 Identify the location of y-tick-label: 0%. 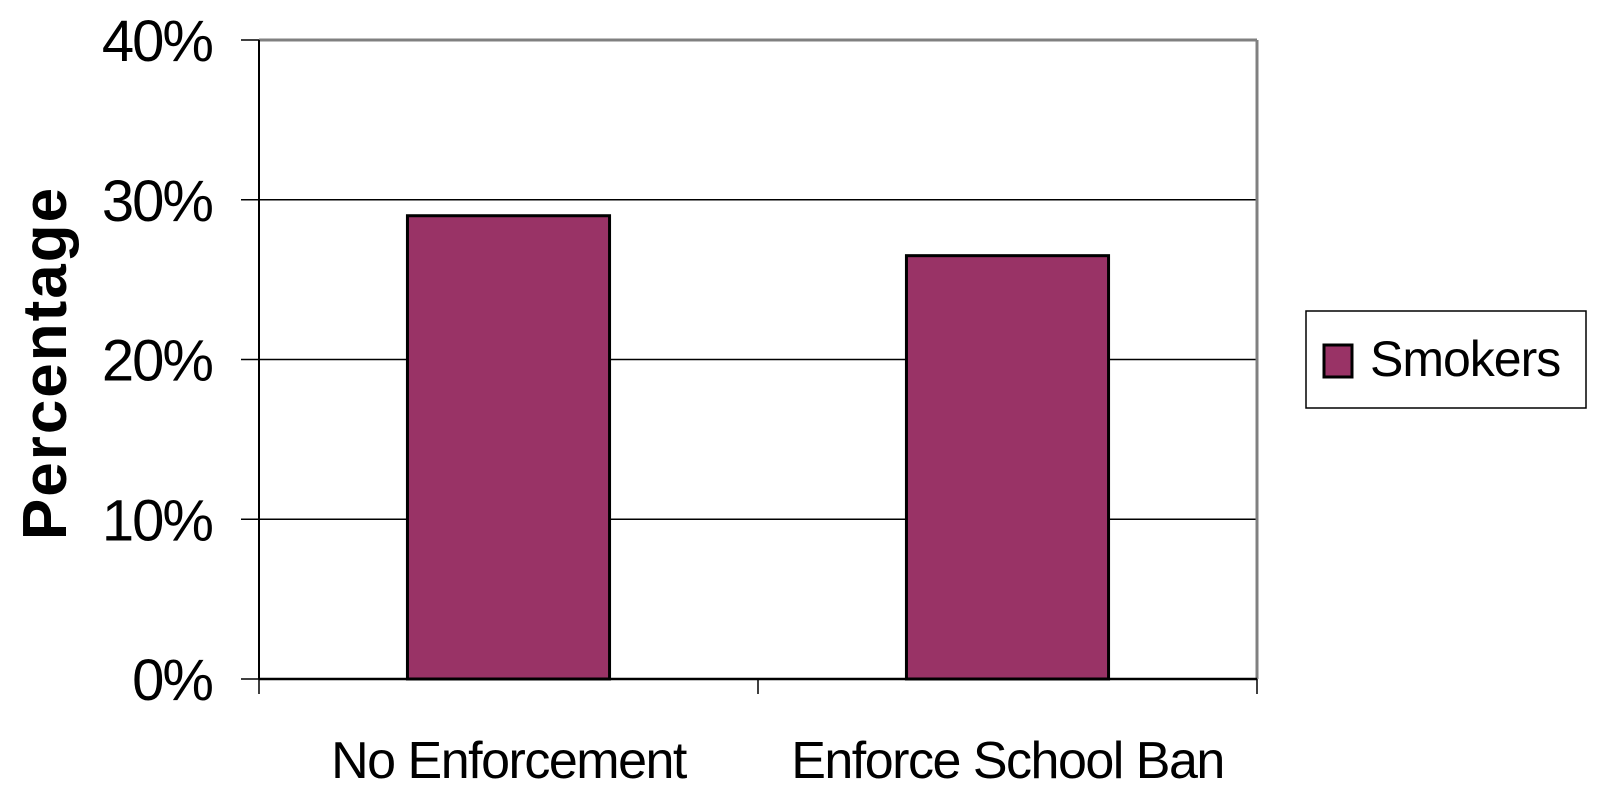
(172, 680).